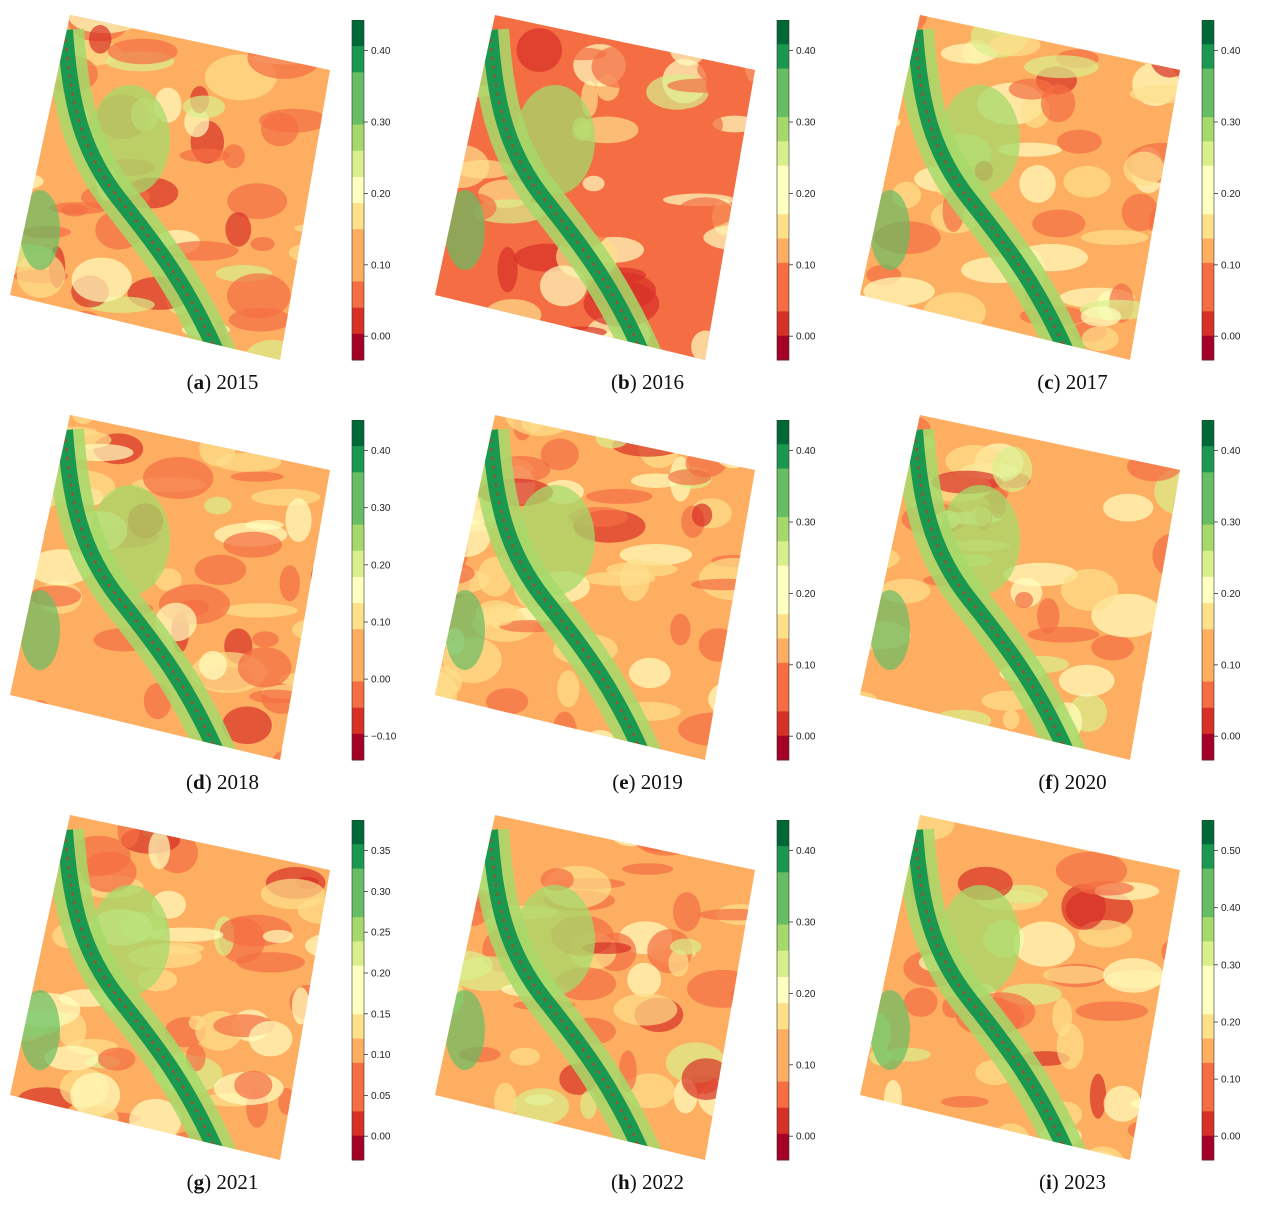 This screenshot has height=1210, width=1277. I want to click on panel-caption: (d) 2018, so click(222, 782).